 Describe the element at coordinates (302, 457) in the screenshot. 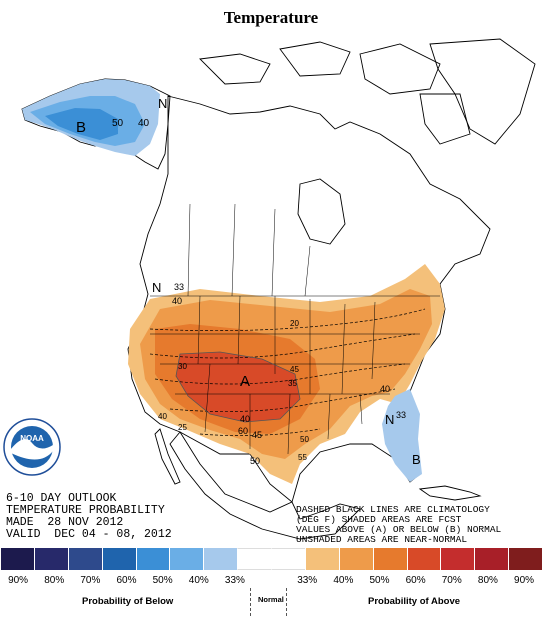

I see `clim-55-label: 55` at that location.